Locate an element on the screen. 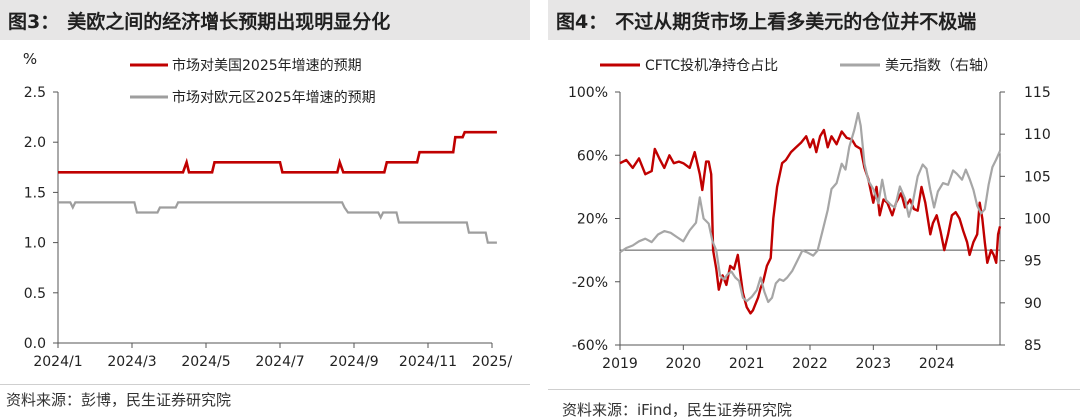 The image size is (1080, 420). chart-title-bar: 图3： 美欧之间的经济增长预期出现明显分化 is located at coordinates (265, 20).